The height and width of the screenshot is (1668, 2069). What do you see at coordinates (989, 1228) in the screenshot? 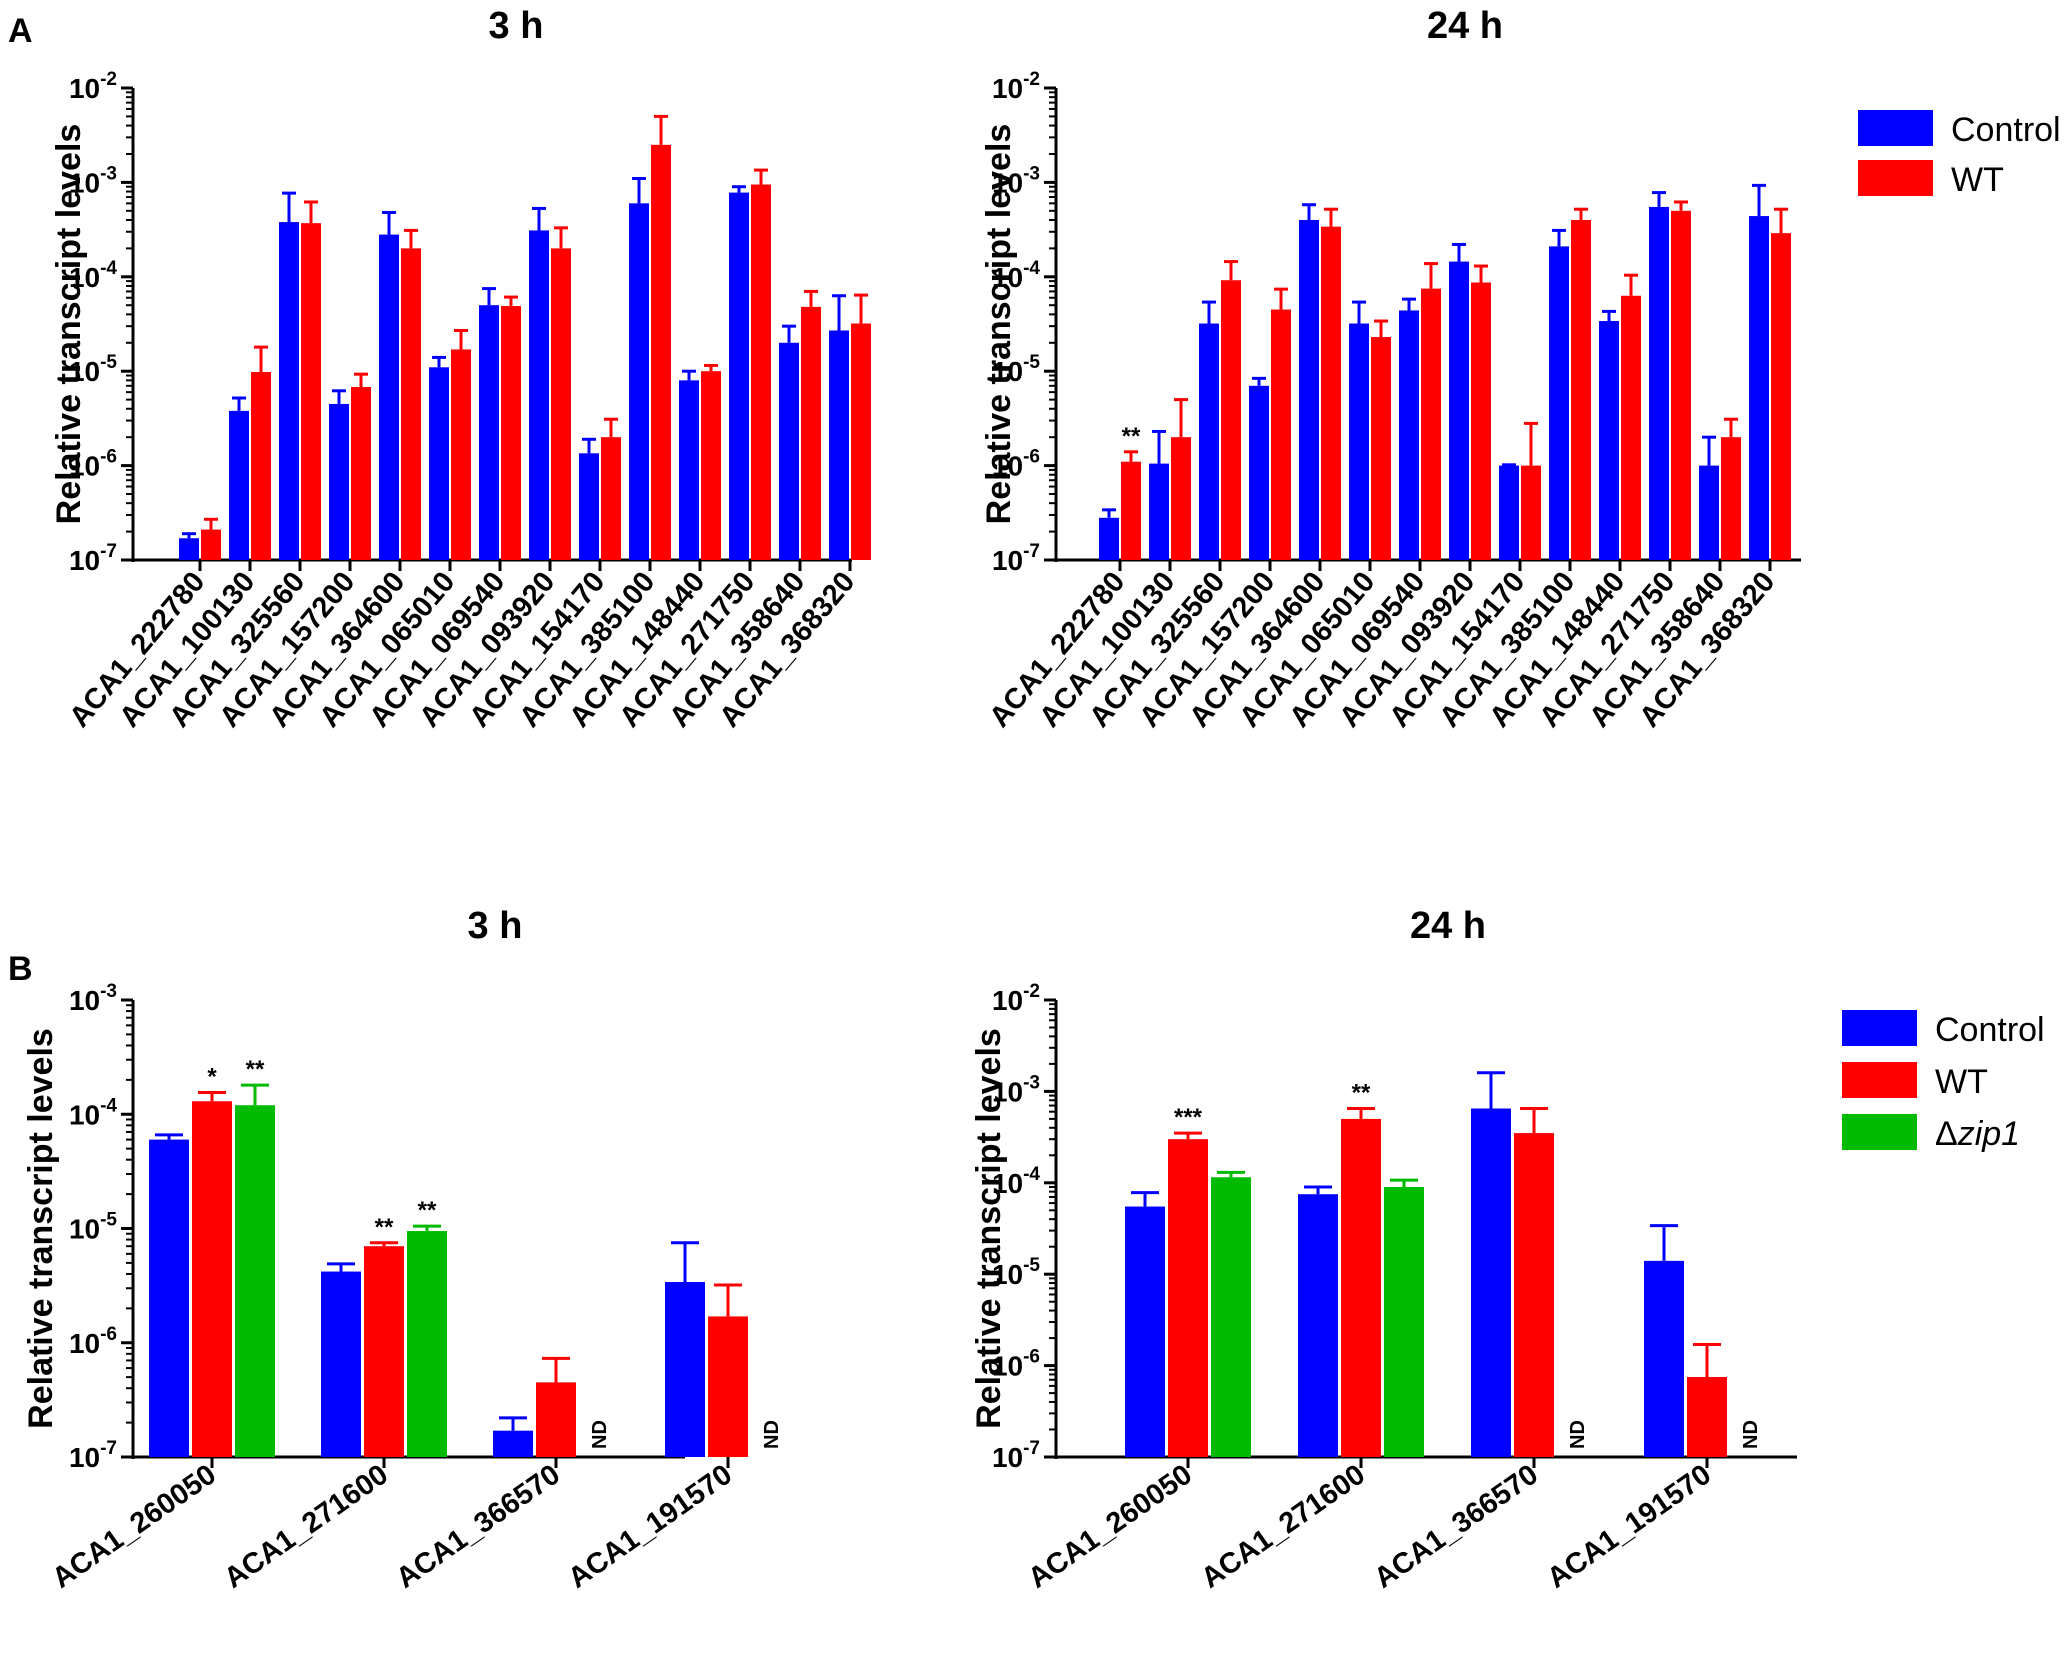
I see `y-axis-label: Relative transcript levels` at bounding box center [989, 1228].